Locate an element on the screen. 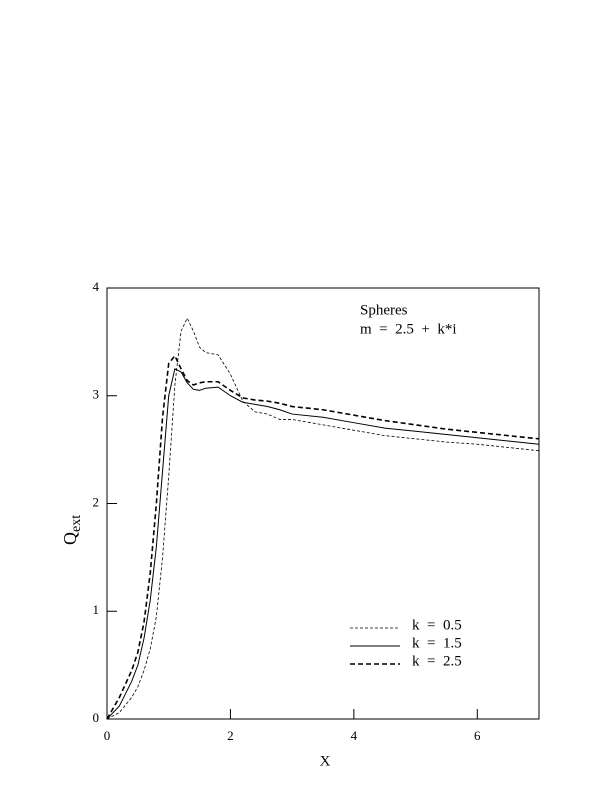 Image resolution: width=612 pixels, height=792 pixels. x-tick-label: 6 is located at coordinates (477, 735).